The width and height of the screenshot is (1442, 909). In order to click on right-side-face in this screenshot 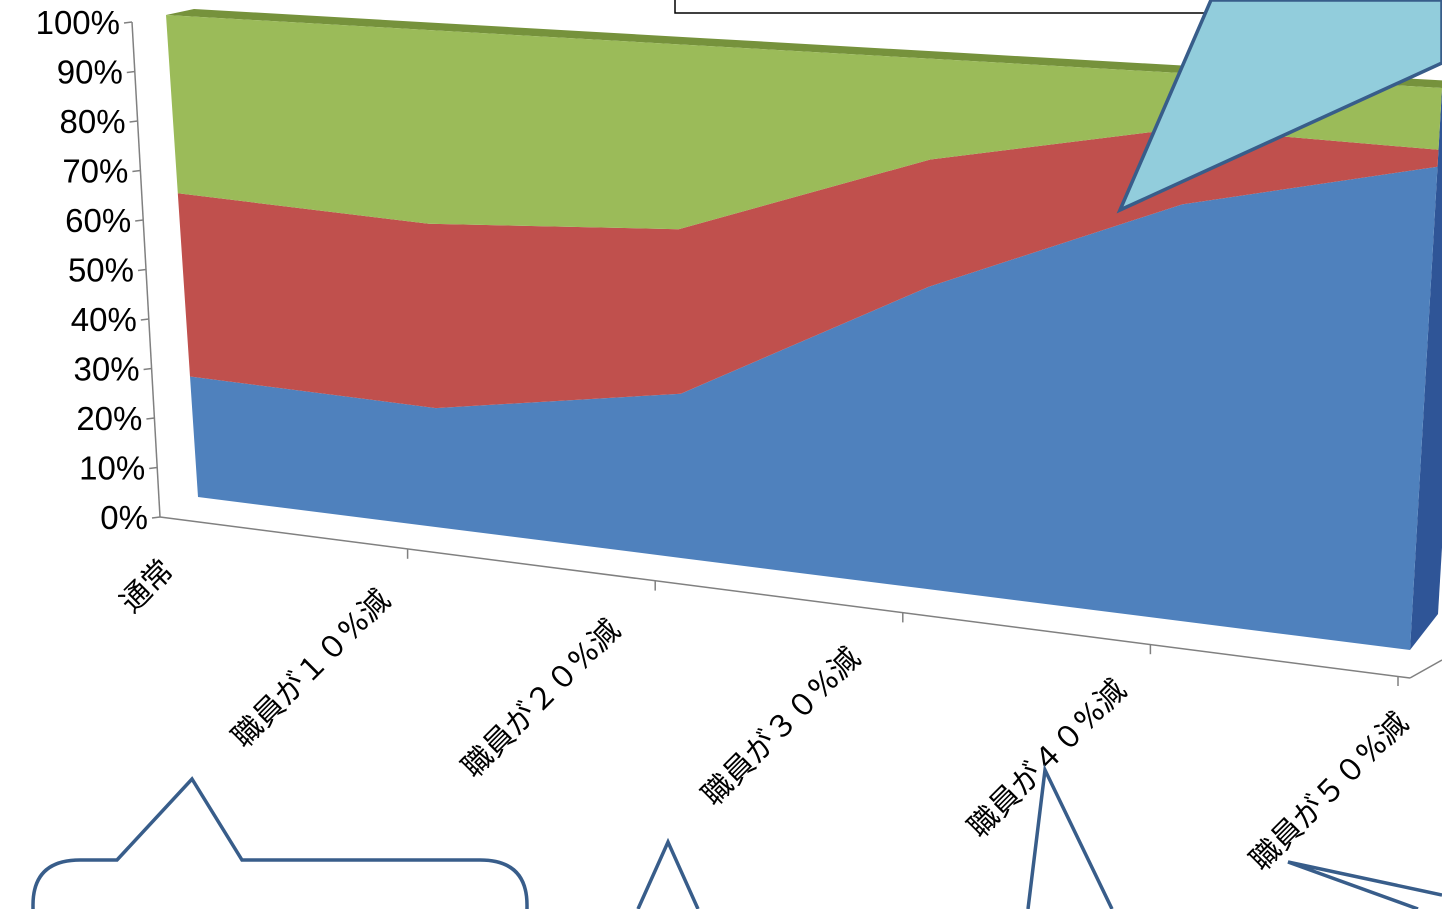, I will do `click(1426, 369)`.